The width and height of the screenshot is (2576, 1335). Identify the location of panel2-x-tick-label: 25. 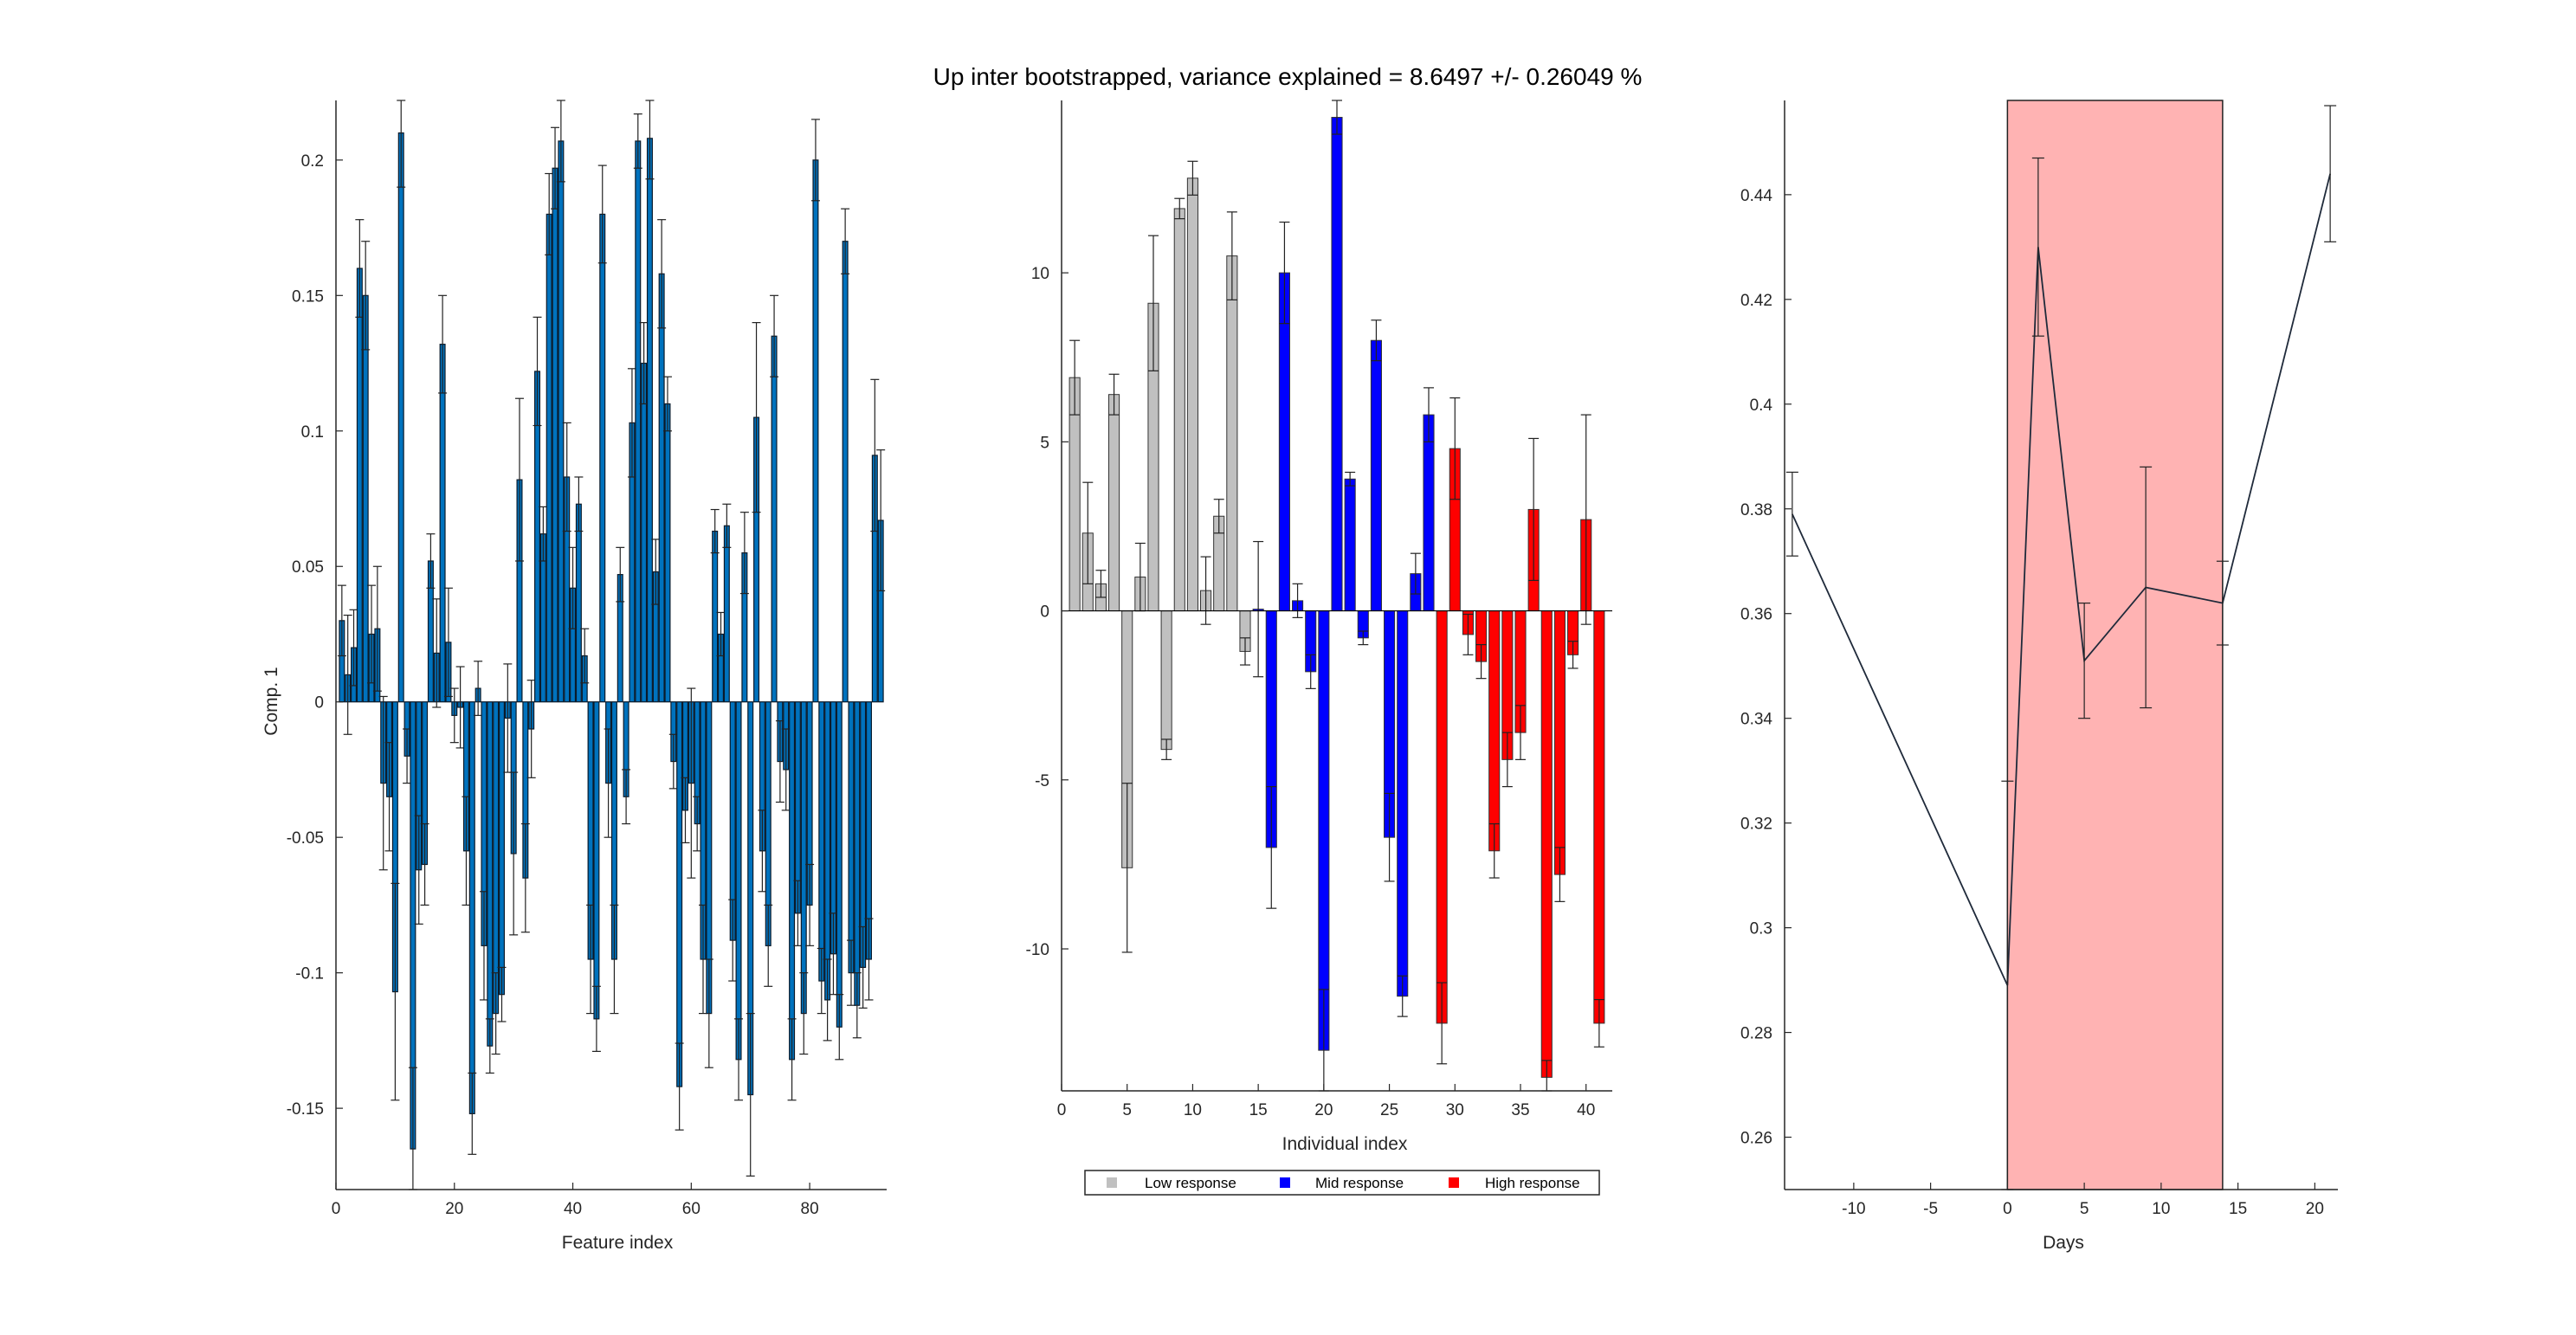
(1389, 1110).